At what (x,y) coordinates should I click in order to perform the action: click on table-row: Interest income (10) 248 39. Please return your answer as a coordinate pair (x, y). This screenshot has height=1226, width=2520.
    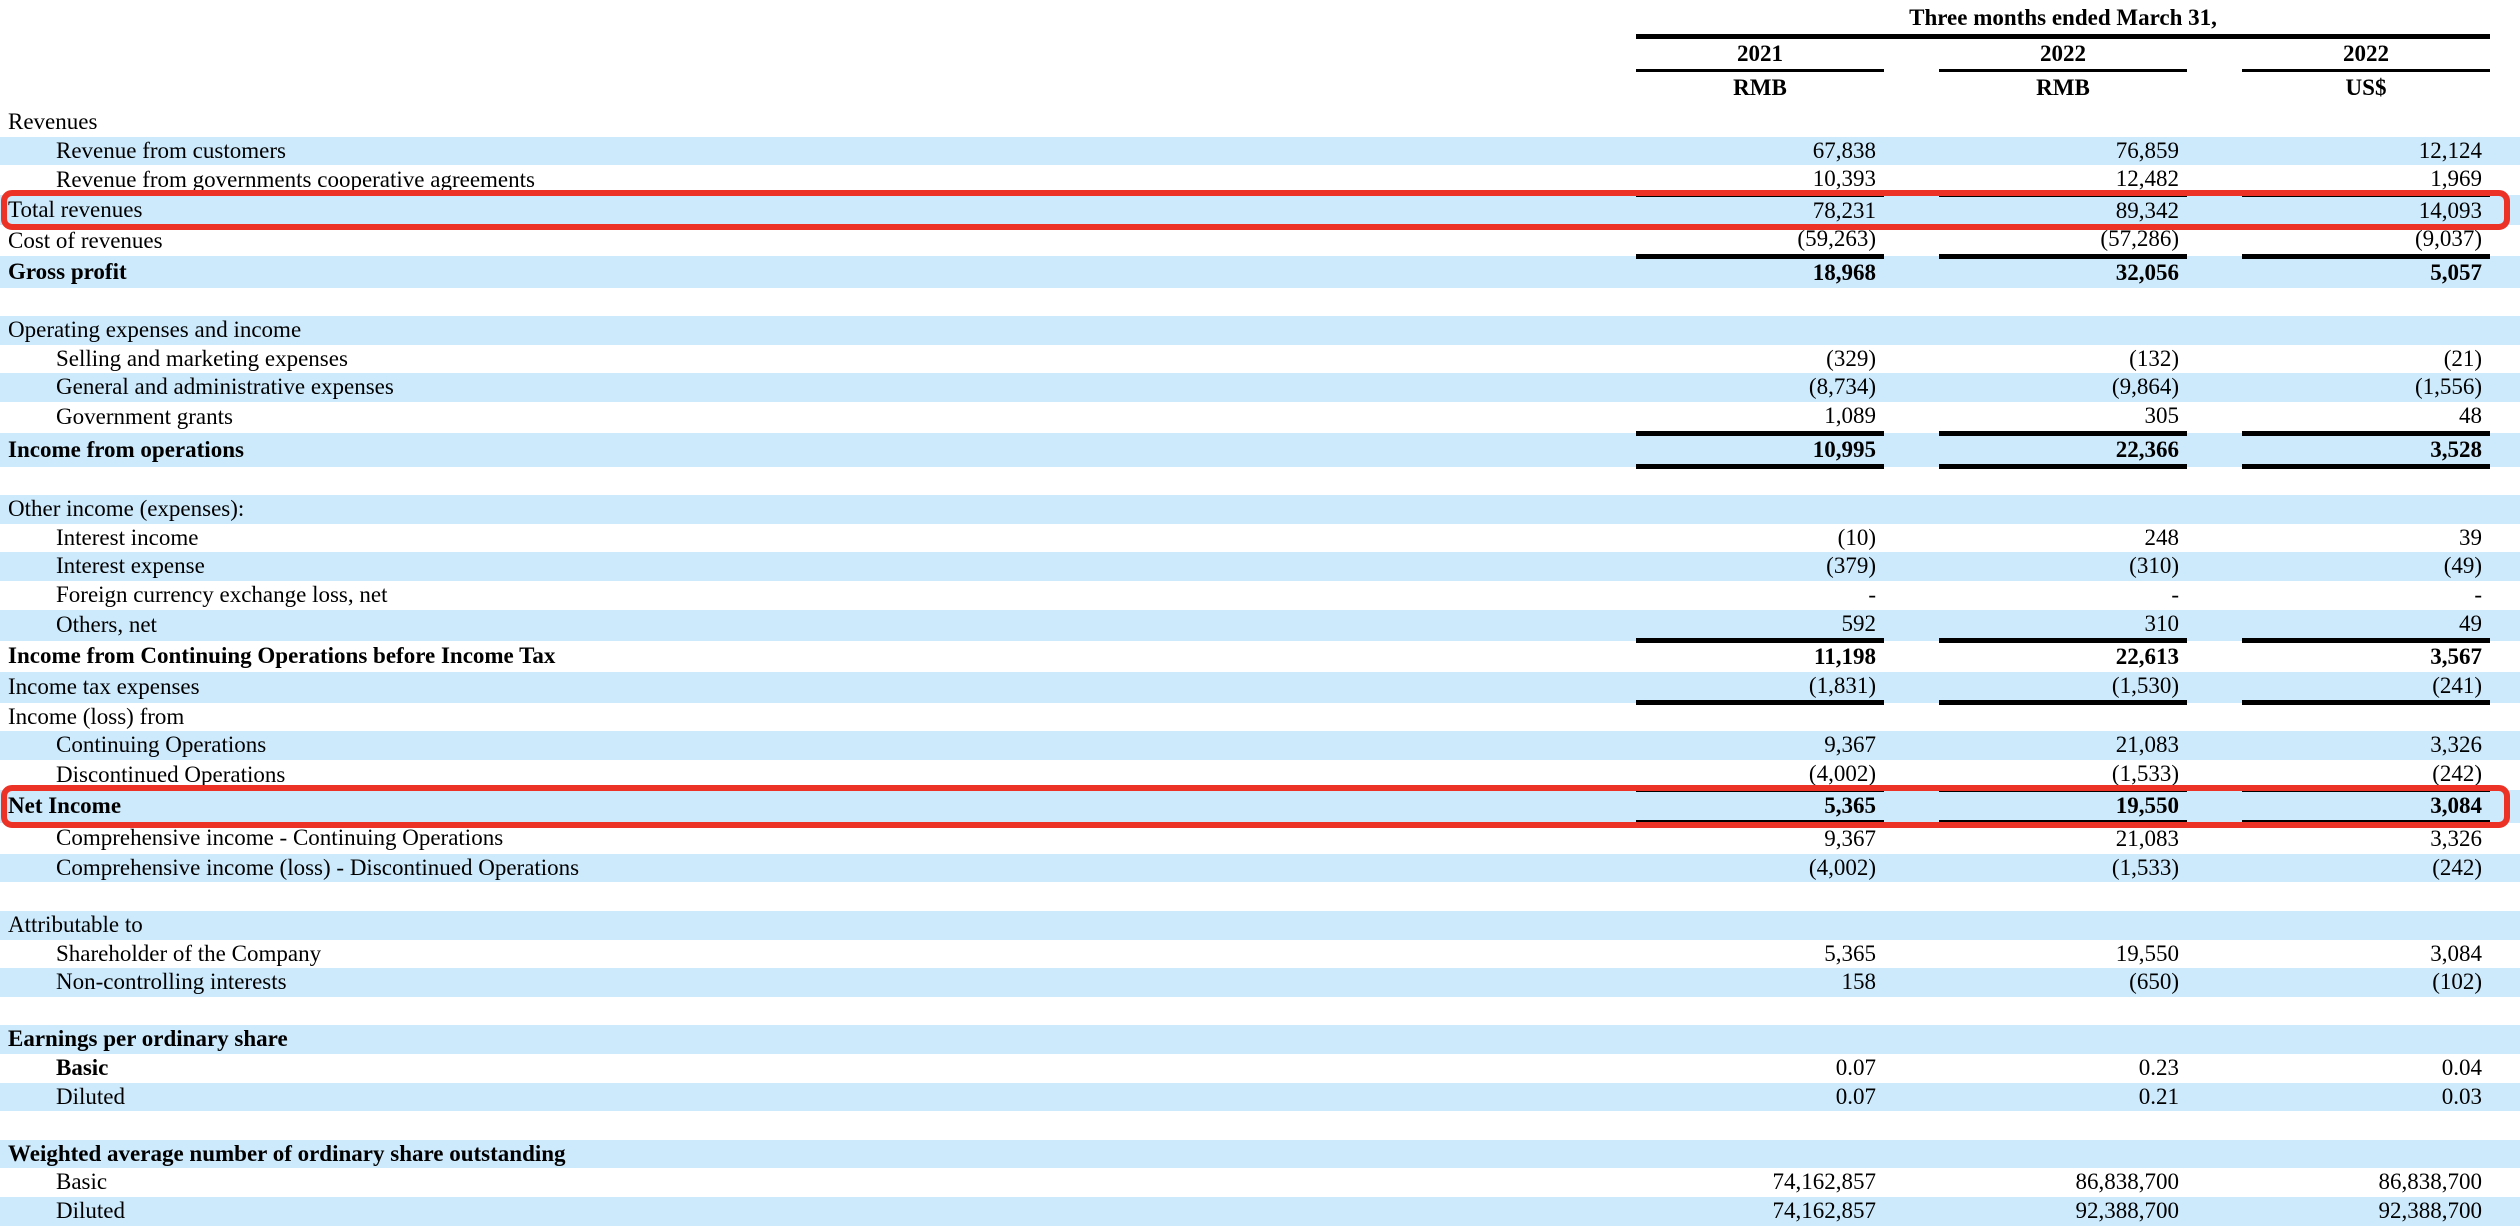
    Looking at the image, I should click on (1260, 538).